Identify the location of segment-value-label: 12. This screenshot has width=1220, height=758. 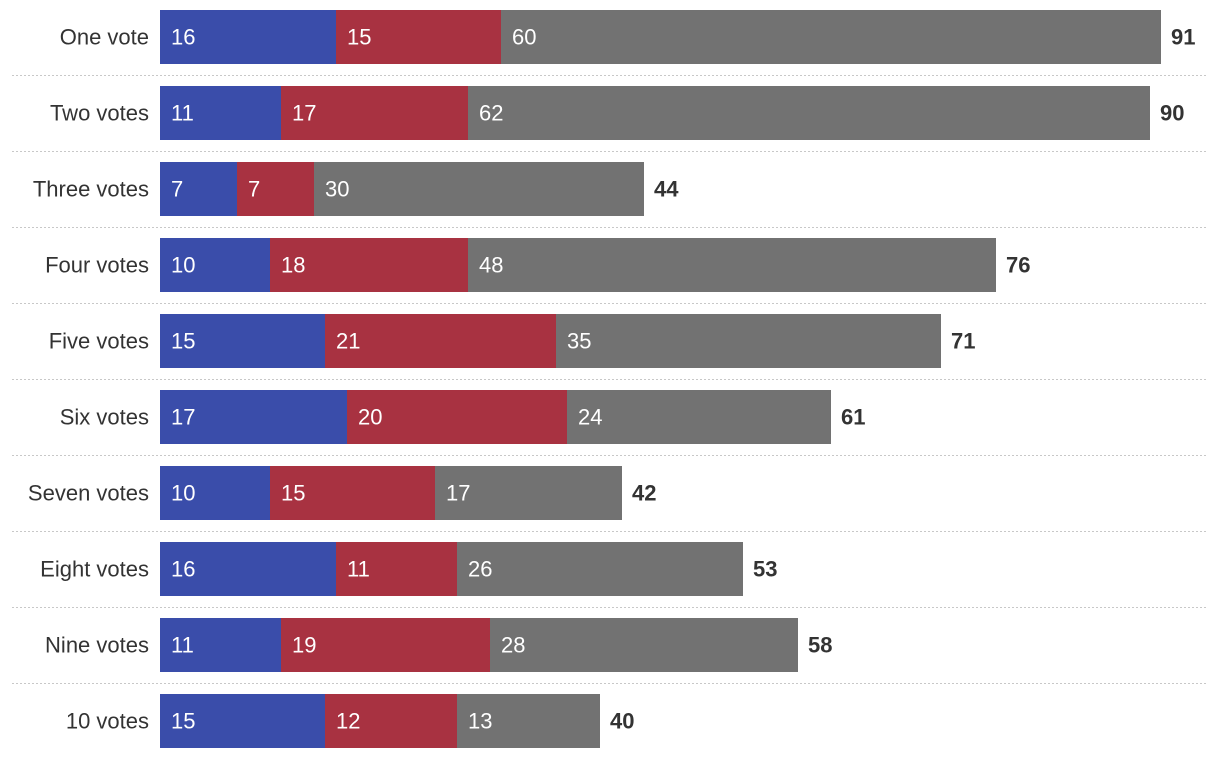
(348, 721).